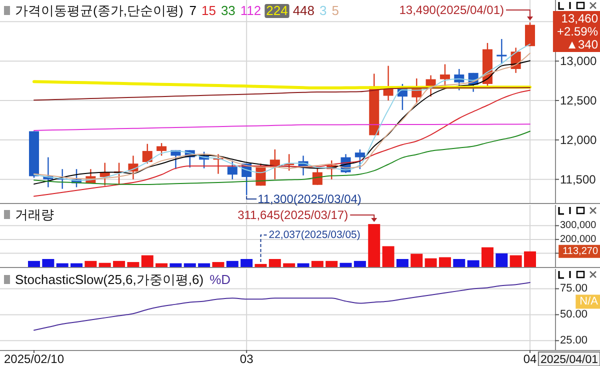  Describe the element at coordinates (451, 10) in the screenshot. I see `annotation: 13,490(2025/04/01)` at that location.